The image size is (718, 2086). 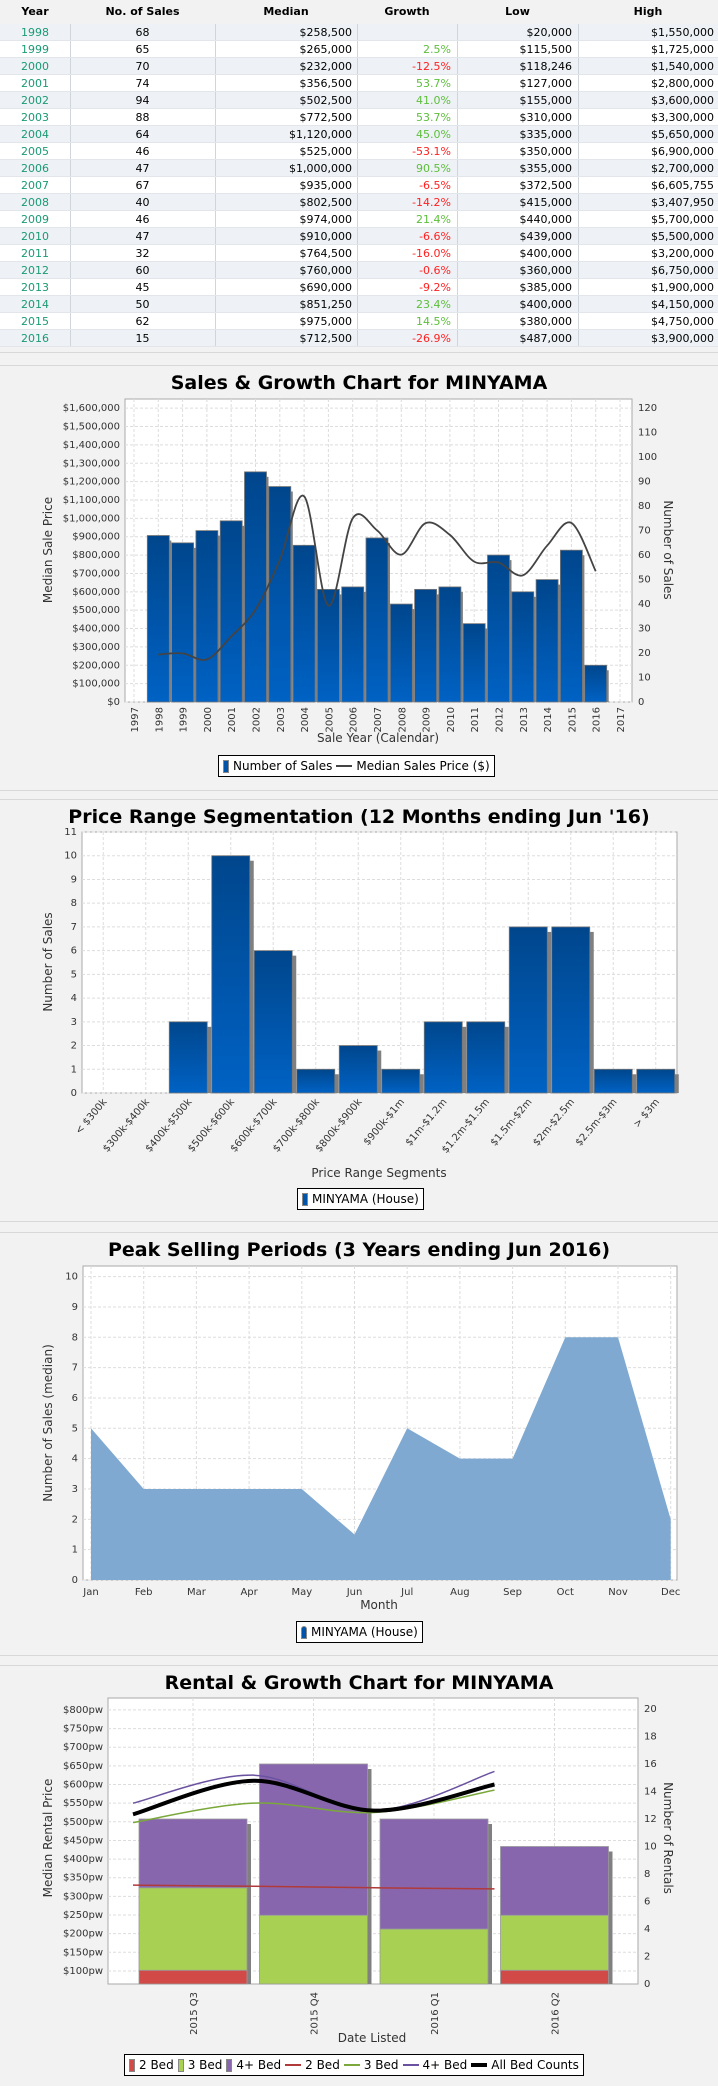 What do you see at coordinates (96, 573) in the screenshot?
I see `y-tick-label: $700,000` at bounding box center [96, 573].